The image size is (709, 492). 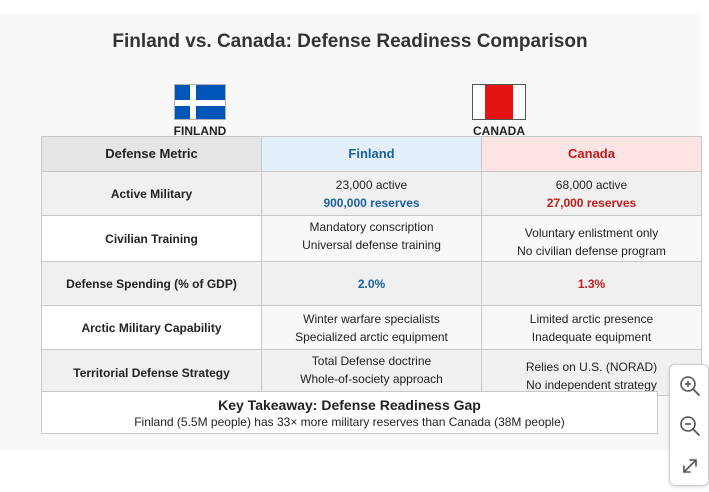 I want to click on finland-value: Winter warfare specialists, so click(x=371, y=318).